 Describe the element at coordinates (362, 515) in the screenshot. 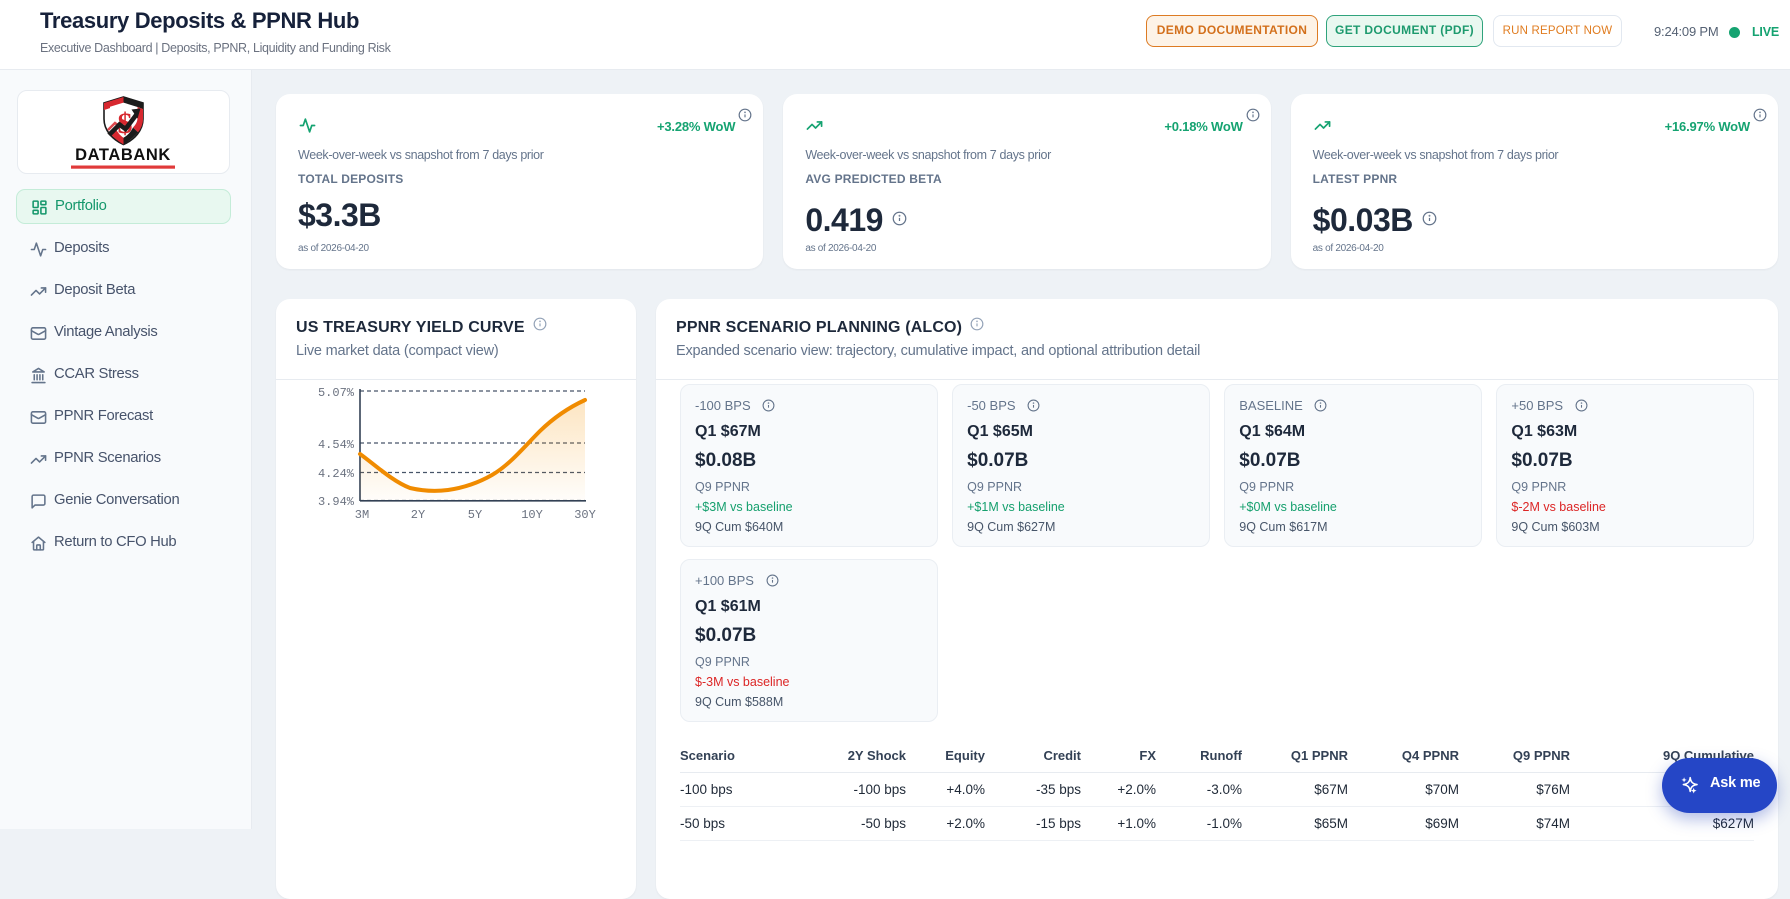

I see `svg-text: 3M` at that location.